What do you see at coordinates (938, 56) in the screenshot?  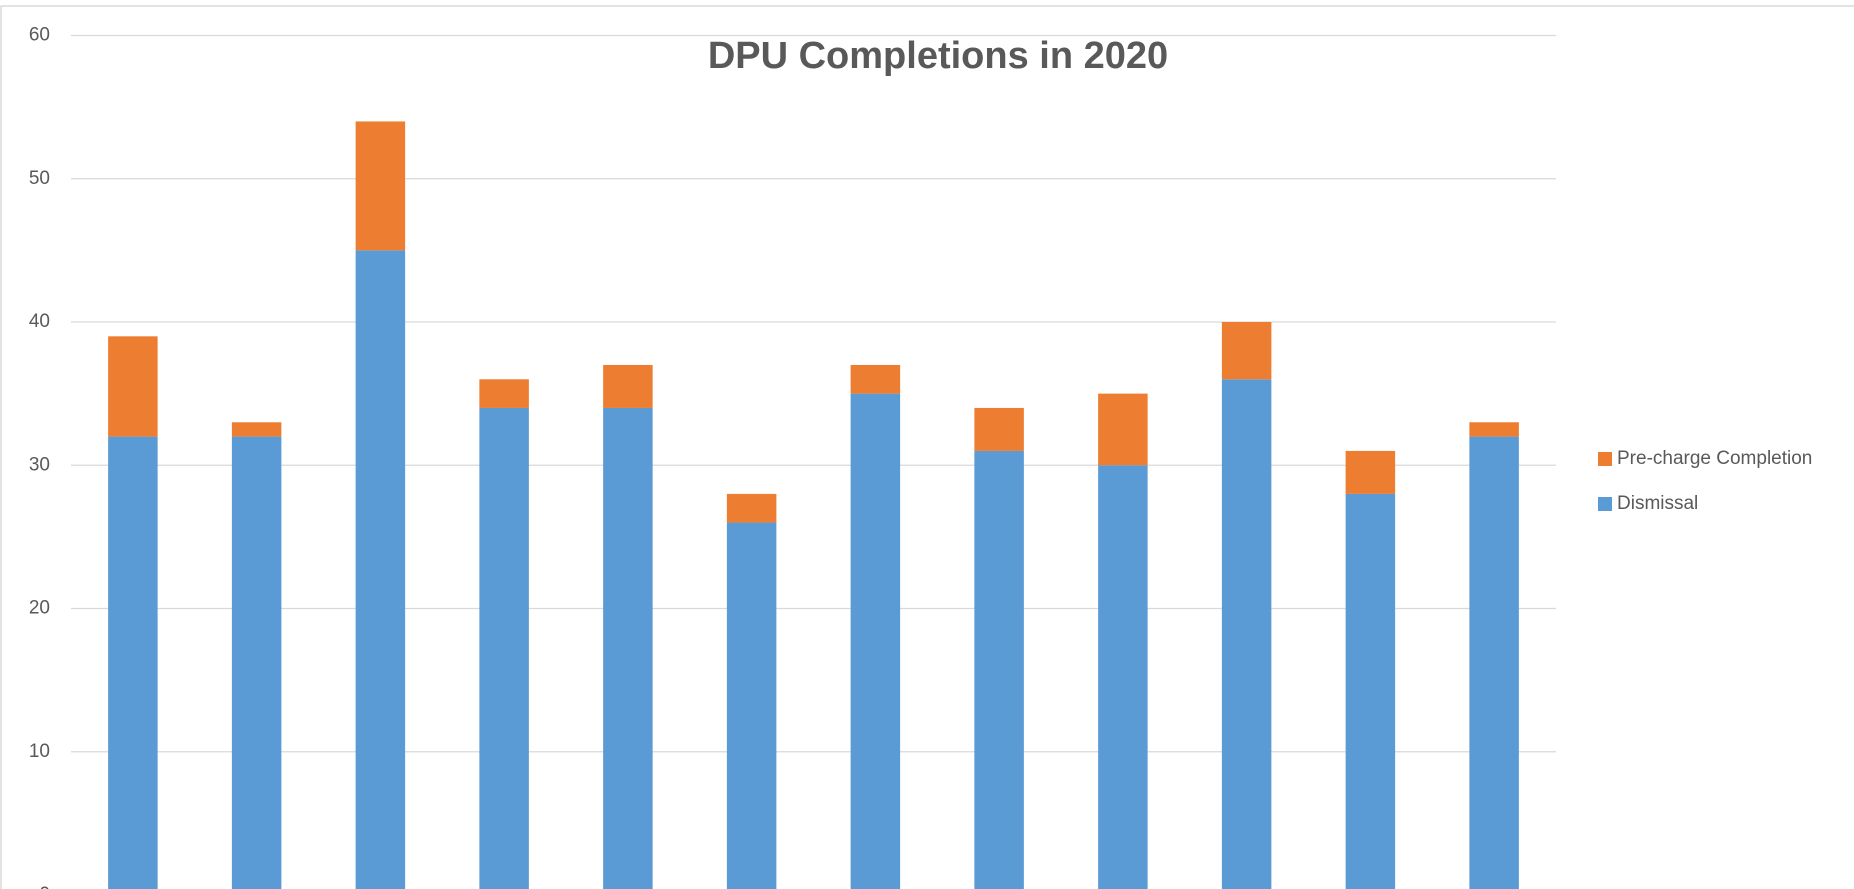 I see `chart-title: DPU Completions in 2020` at bounding box center [938, 56].